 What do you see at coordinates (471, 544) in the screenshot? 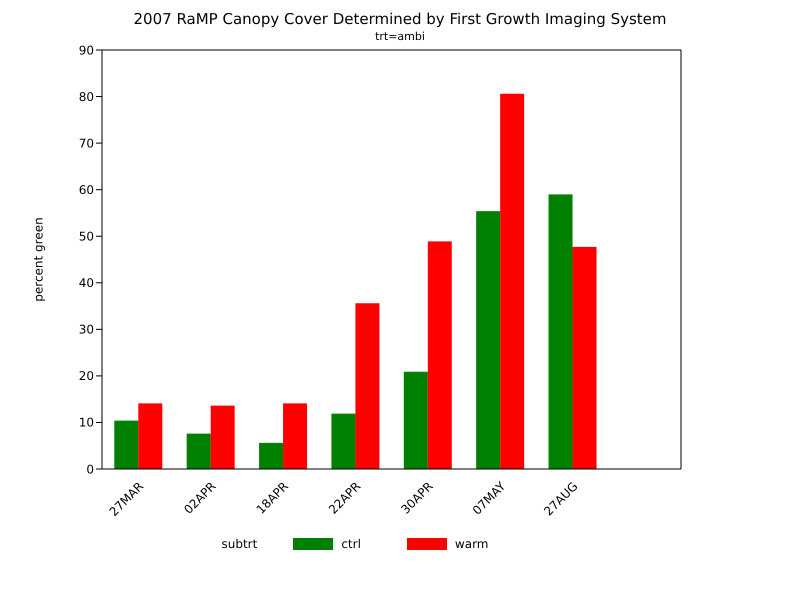
I see `legend-label: warm` at bounding box center [471, 544].